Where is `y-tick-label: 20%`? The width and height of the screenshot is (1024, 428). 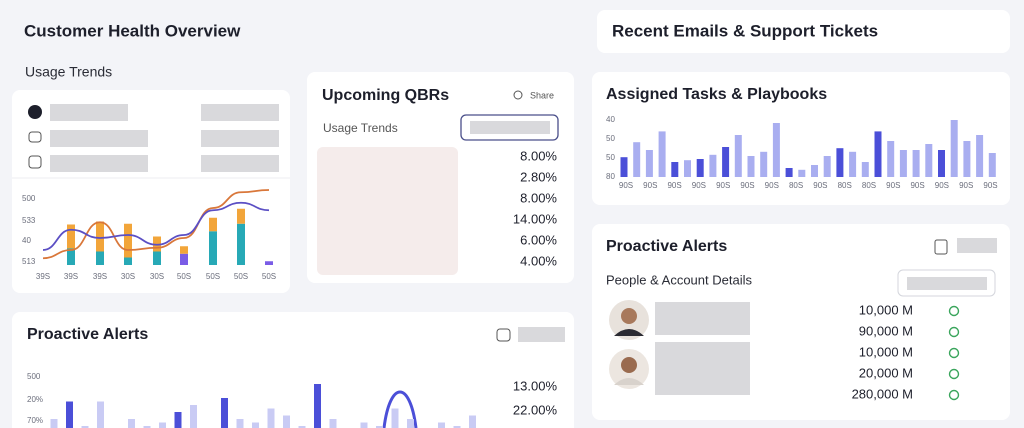 y-tick-label: 20% is located at coordinates (35, 399).